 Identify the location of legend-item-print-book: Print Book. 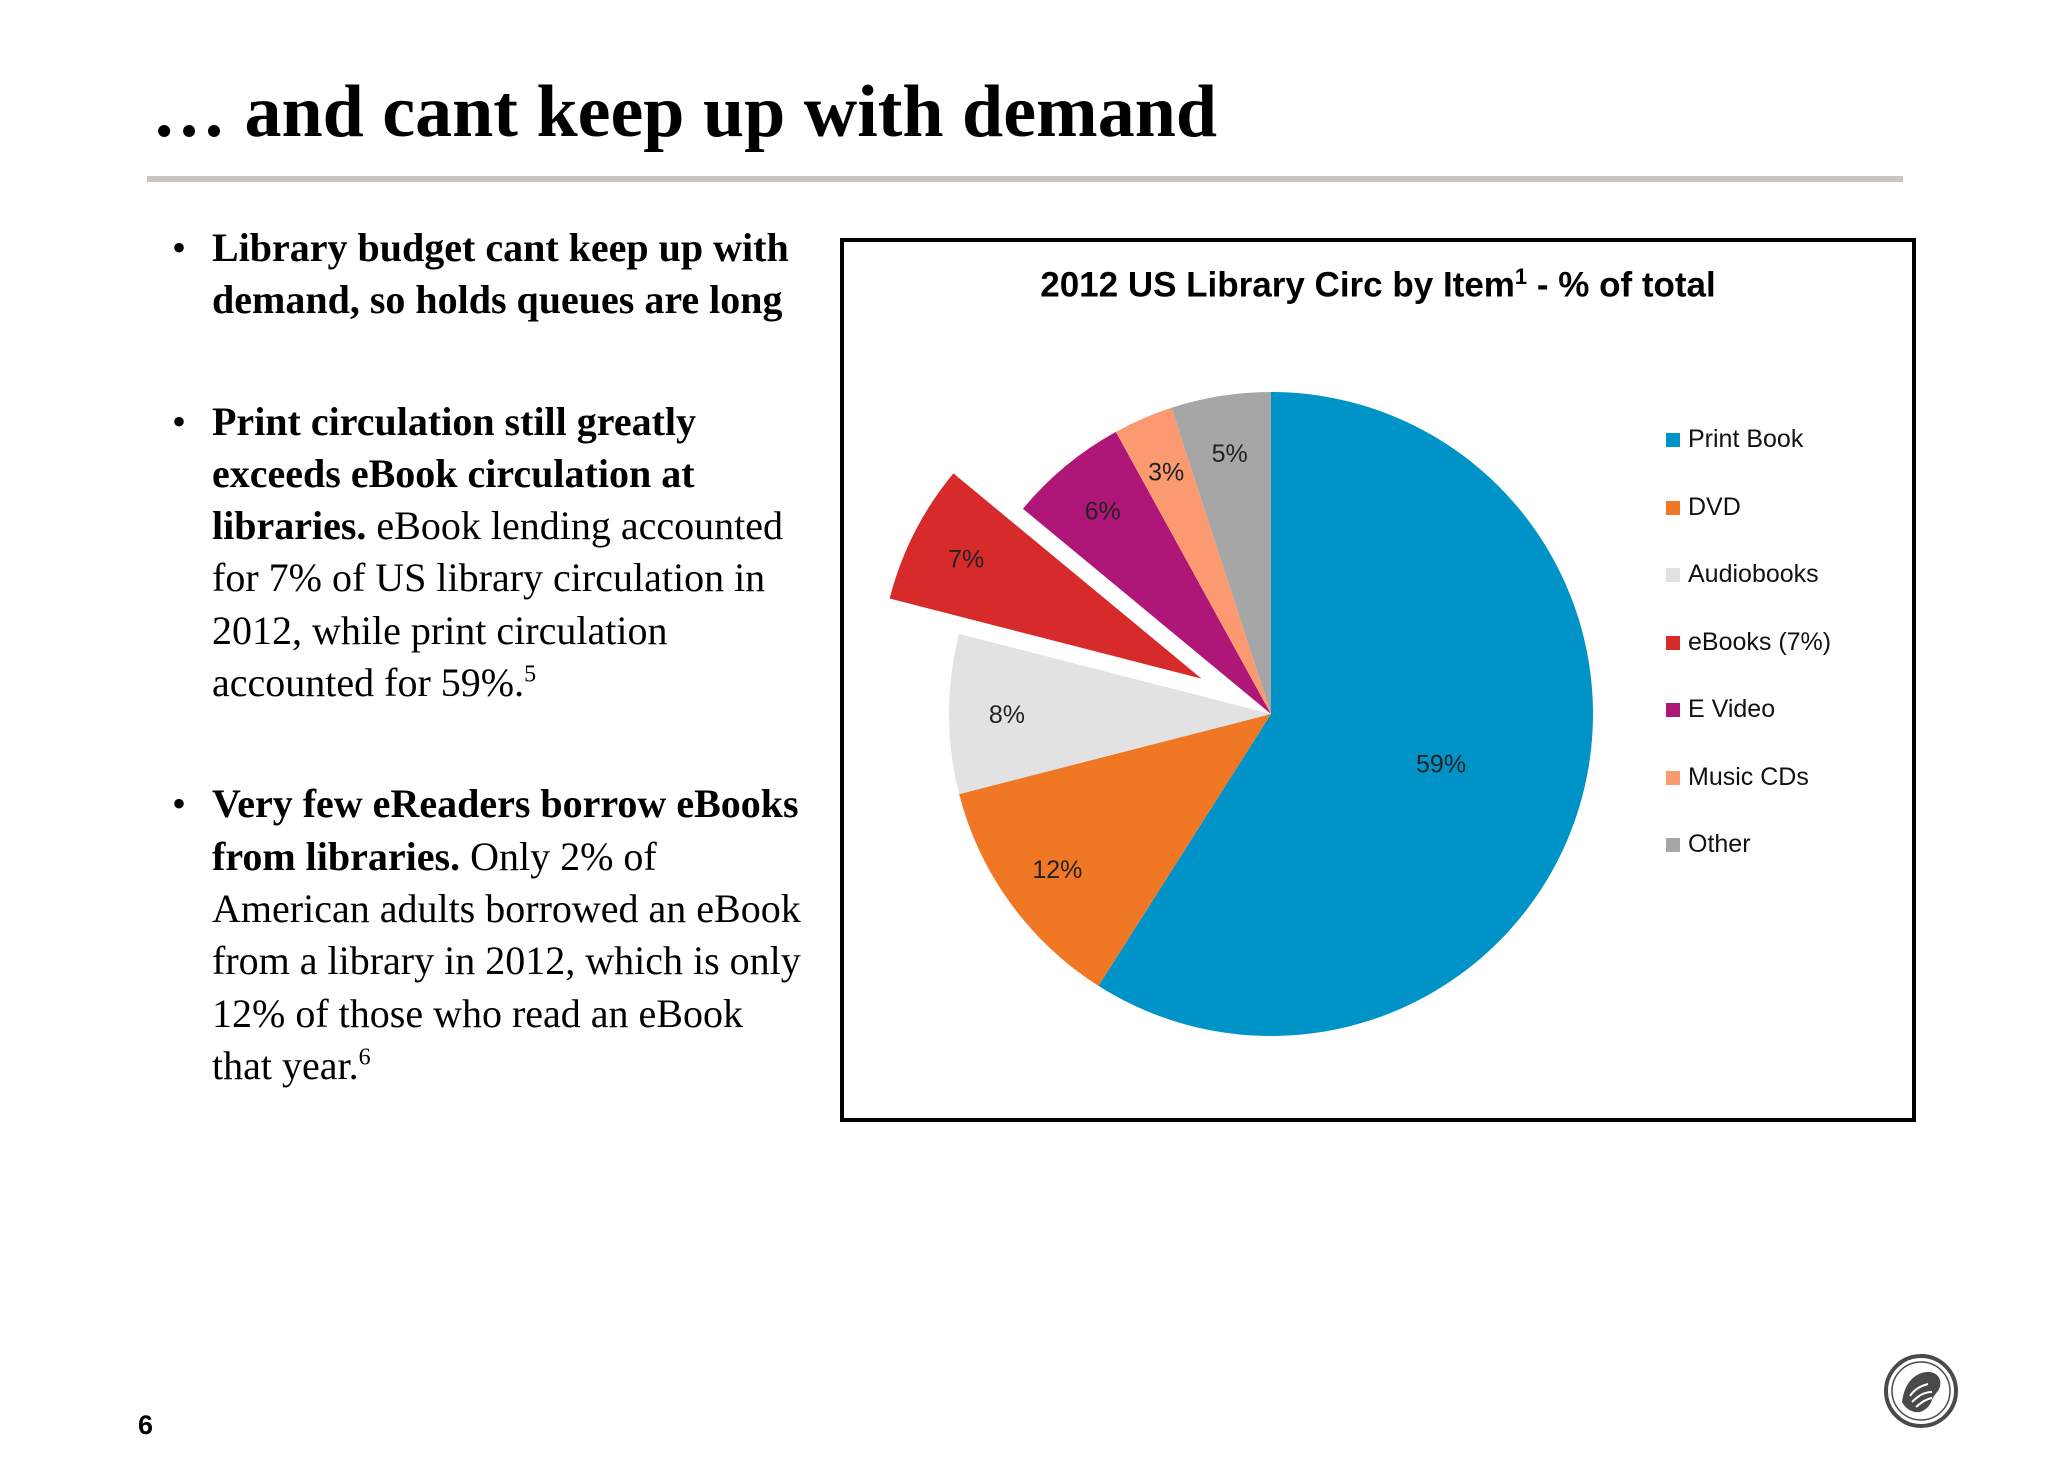
(1748, 459).